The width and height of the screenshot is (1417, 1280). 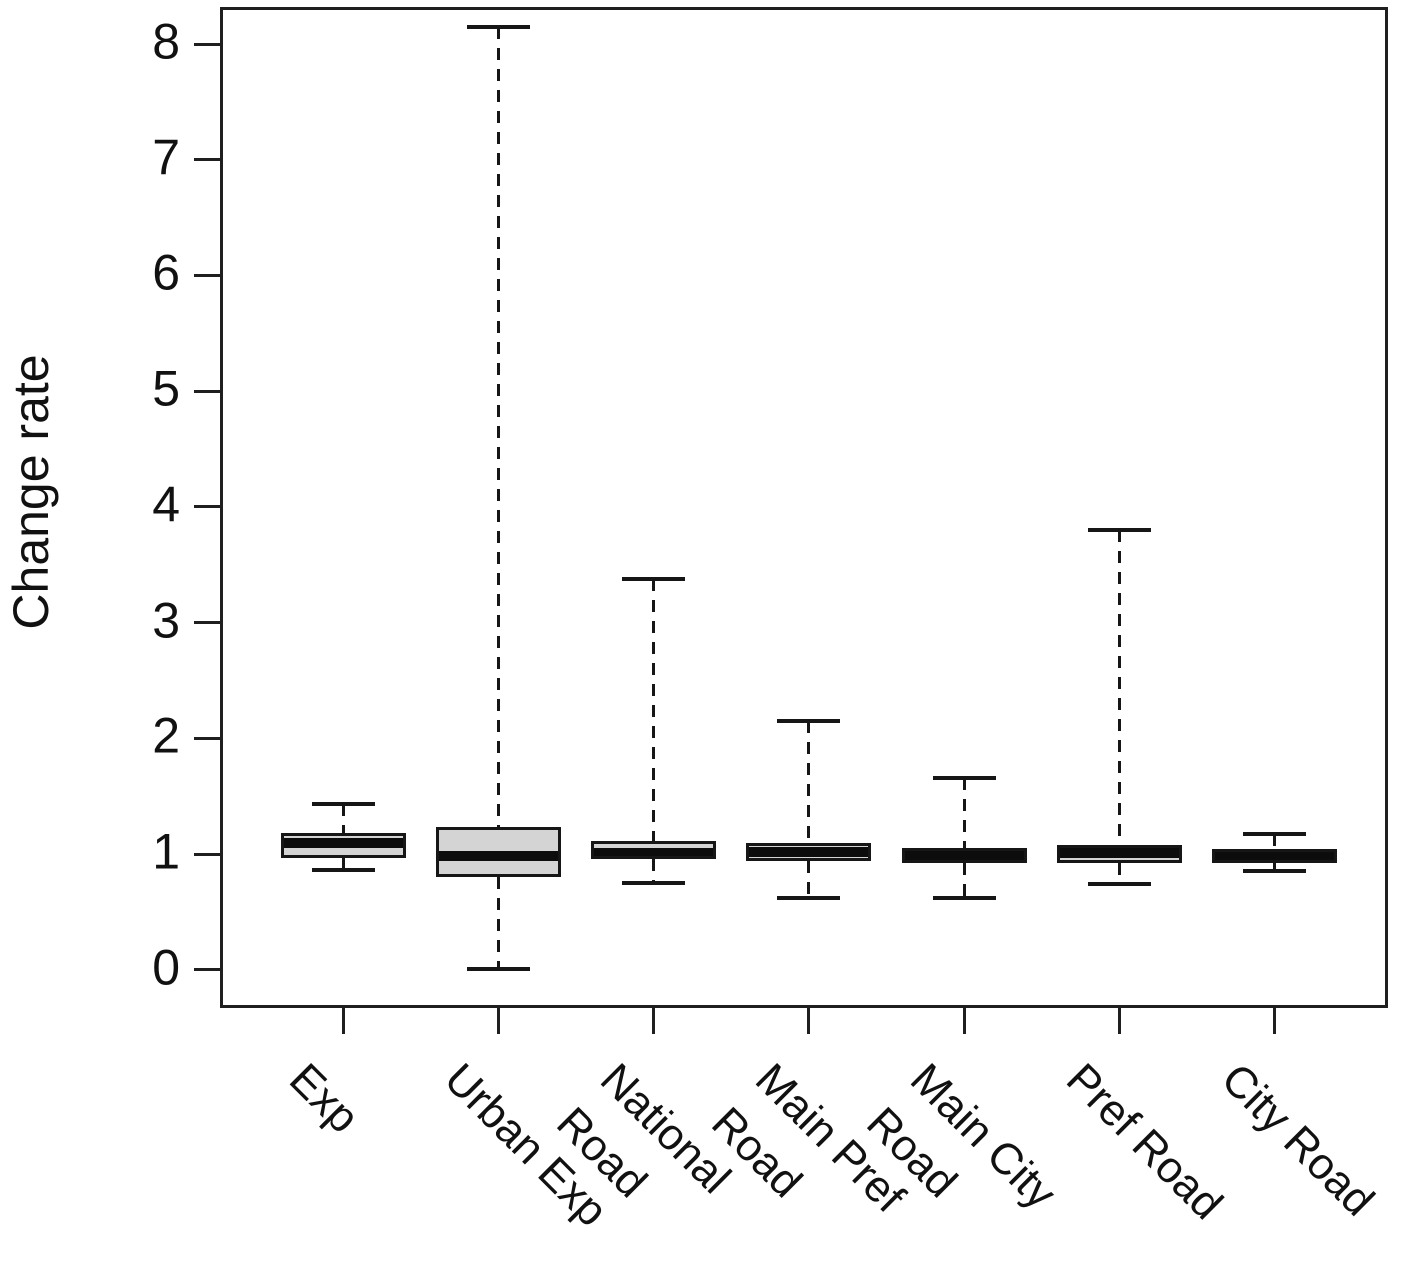 I want to click on upper-whisker-cap-main-city-road, so click(x=964, y=777).